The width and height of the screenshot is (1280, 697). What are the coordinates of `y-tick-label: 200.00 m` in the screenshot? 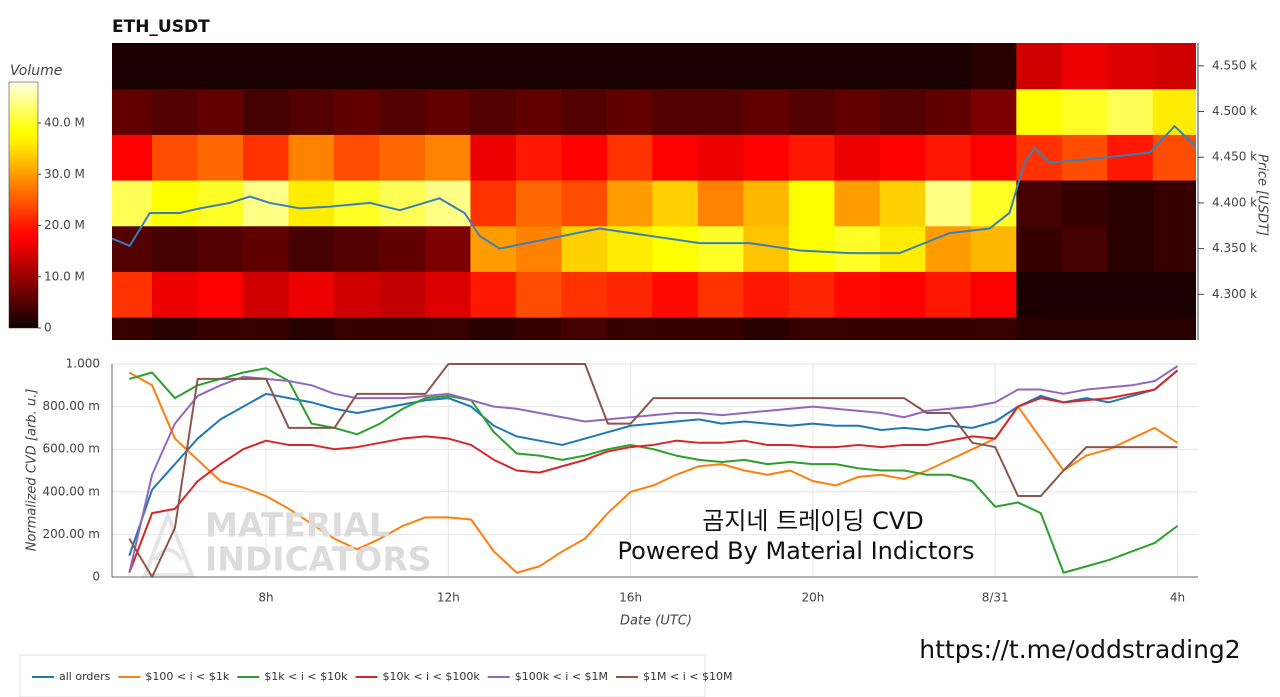 It's located at (72, 534).